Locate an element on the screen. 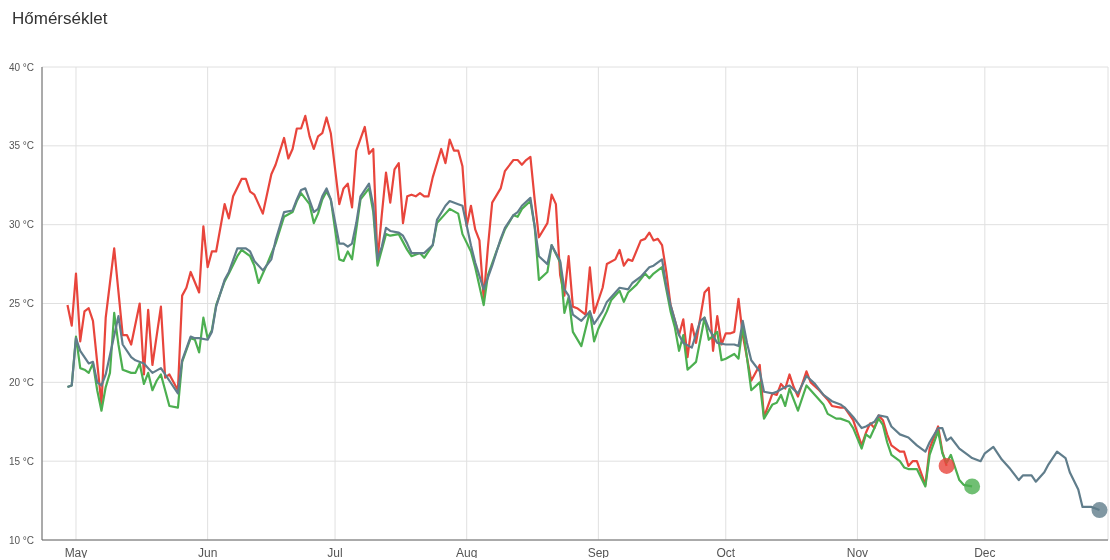  y-tick-label: 40 °C is located at coordinates (21, 67).